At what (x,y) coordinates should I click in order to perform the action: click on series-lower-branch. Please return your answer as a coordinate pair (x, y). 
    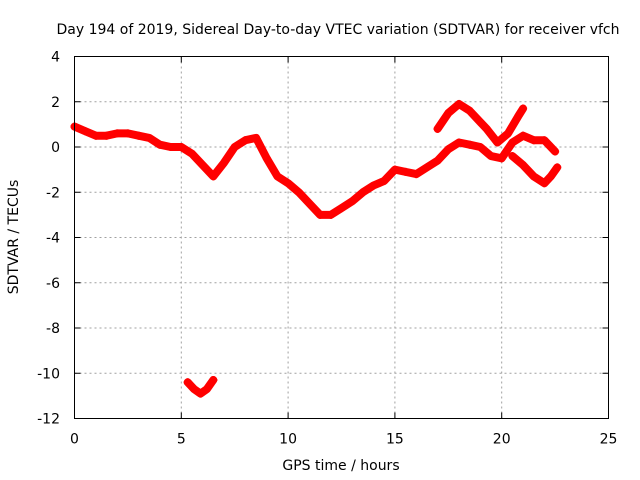
    Looking at the image, I should click on (535, 170).